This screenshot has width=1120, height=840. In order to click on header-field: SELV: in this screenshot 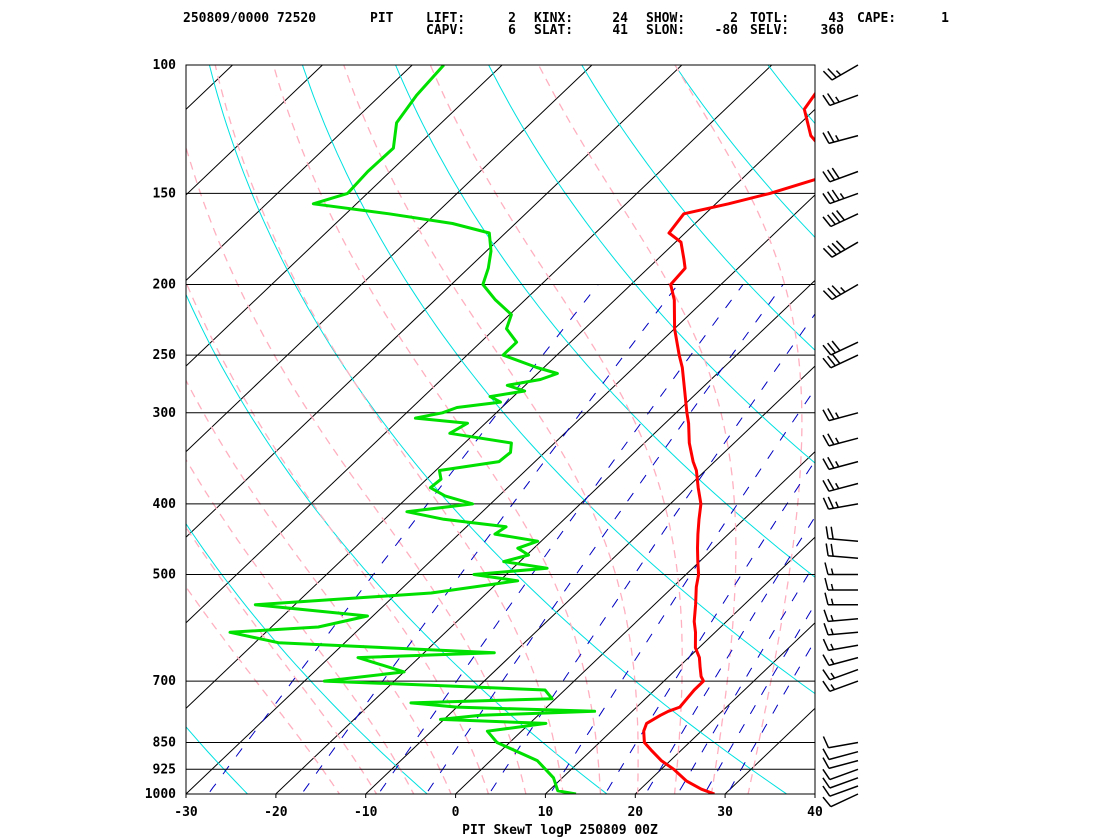, I will do `click(770, 30)`.